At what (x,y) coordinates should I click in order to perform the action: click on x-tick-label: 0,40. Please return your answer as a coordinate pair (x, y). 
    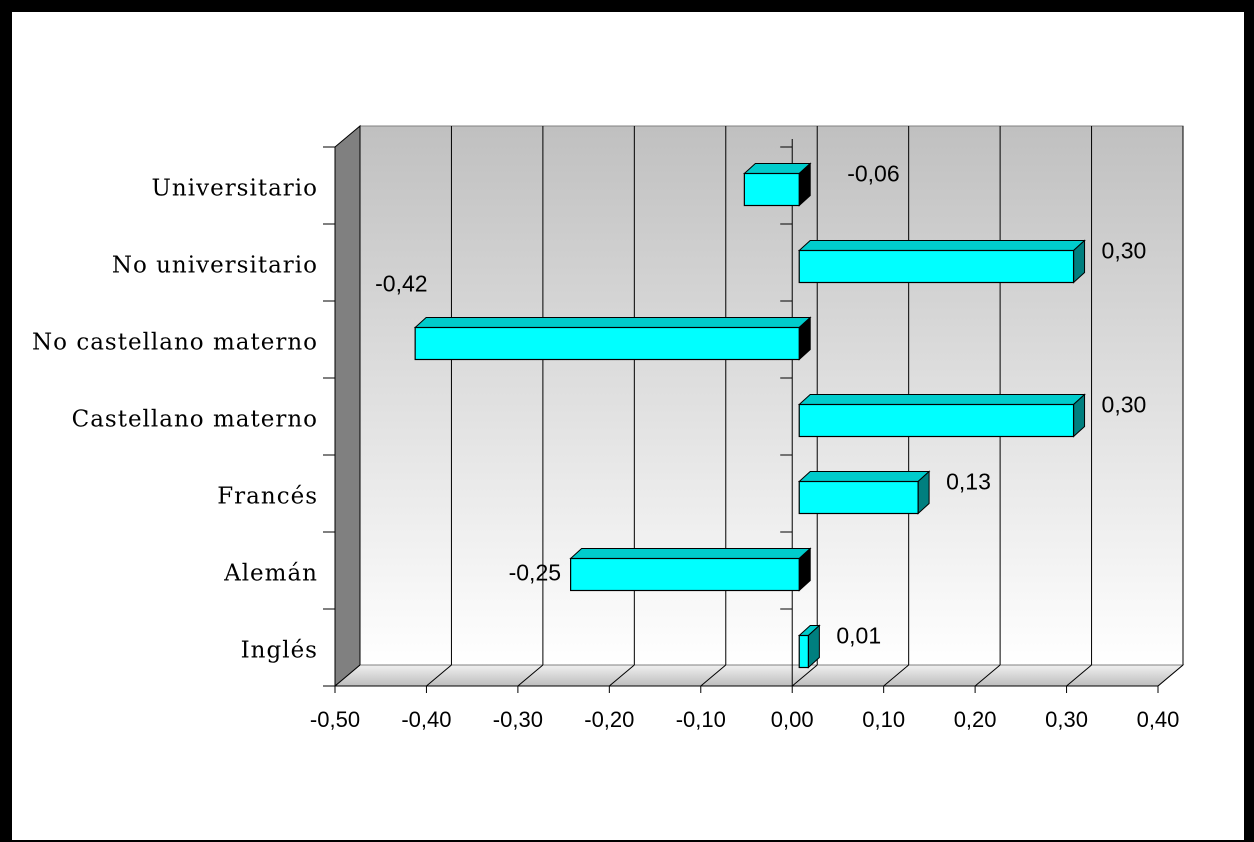
    Looking at the image, I should click on (1158, 719).